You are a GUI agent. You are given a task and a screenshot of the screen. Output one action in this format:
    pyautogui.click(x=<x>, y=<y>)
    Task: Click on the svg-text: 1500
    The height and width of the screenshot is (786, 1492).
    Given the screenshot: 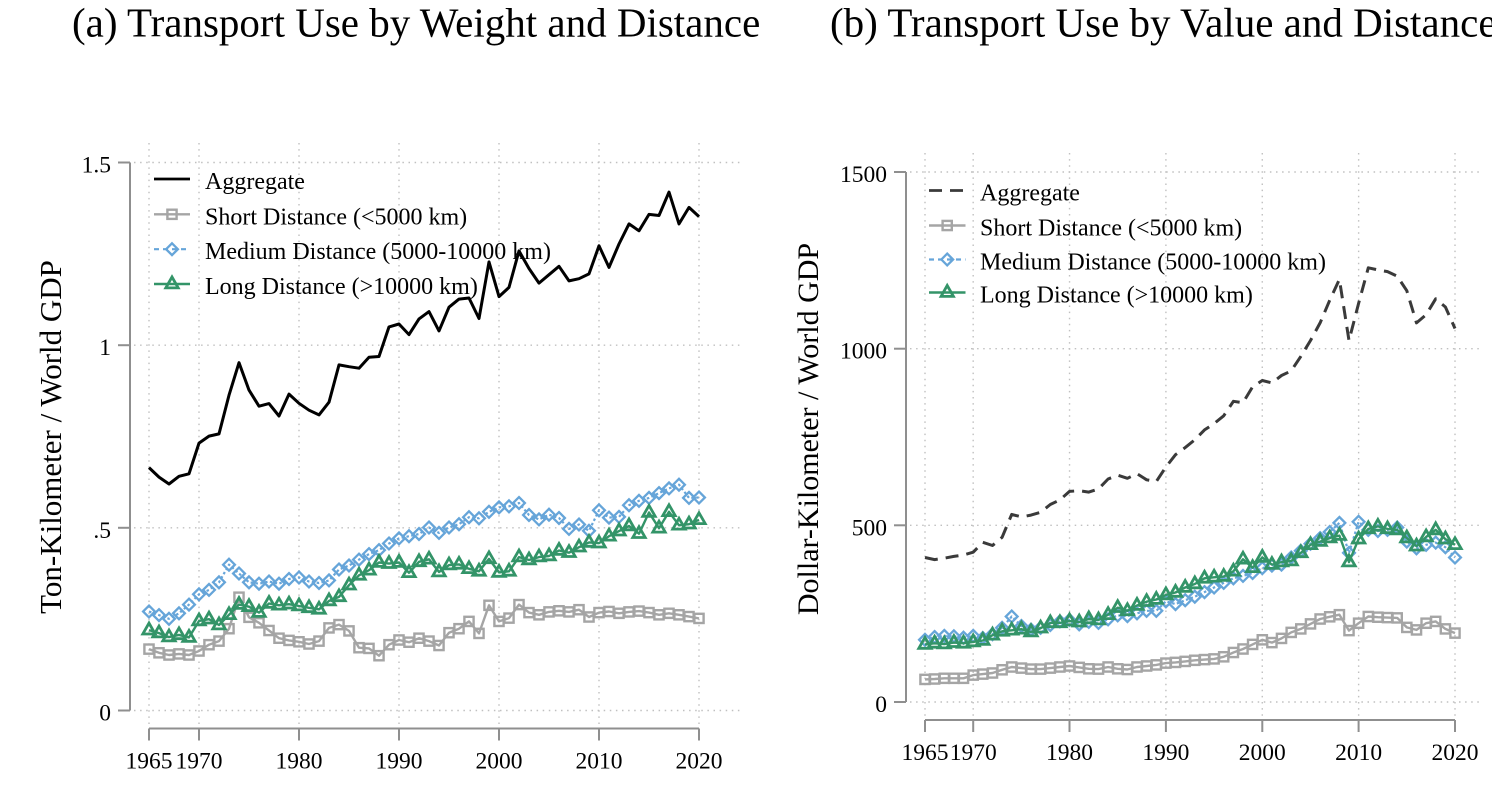 What is the action you would take?
    pyautogui.click(x=863, y=175)
    